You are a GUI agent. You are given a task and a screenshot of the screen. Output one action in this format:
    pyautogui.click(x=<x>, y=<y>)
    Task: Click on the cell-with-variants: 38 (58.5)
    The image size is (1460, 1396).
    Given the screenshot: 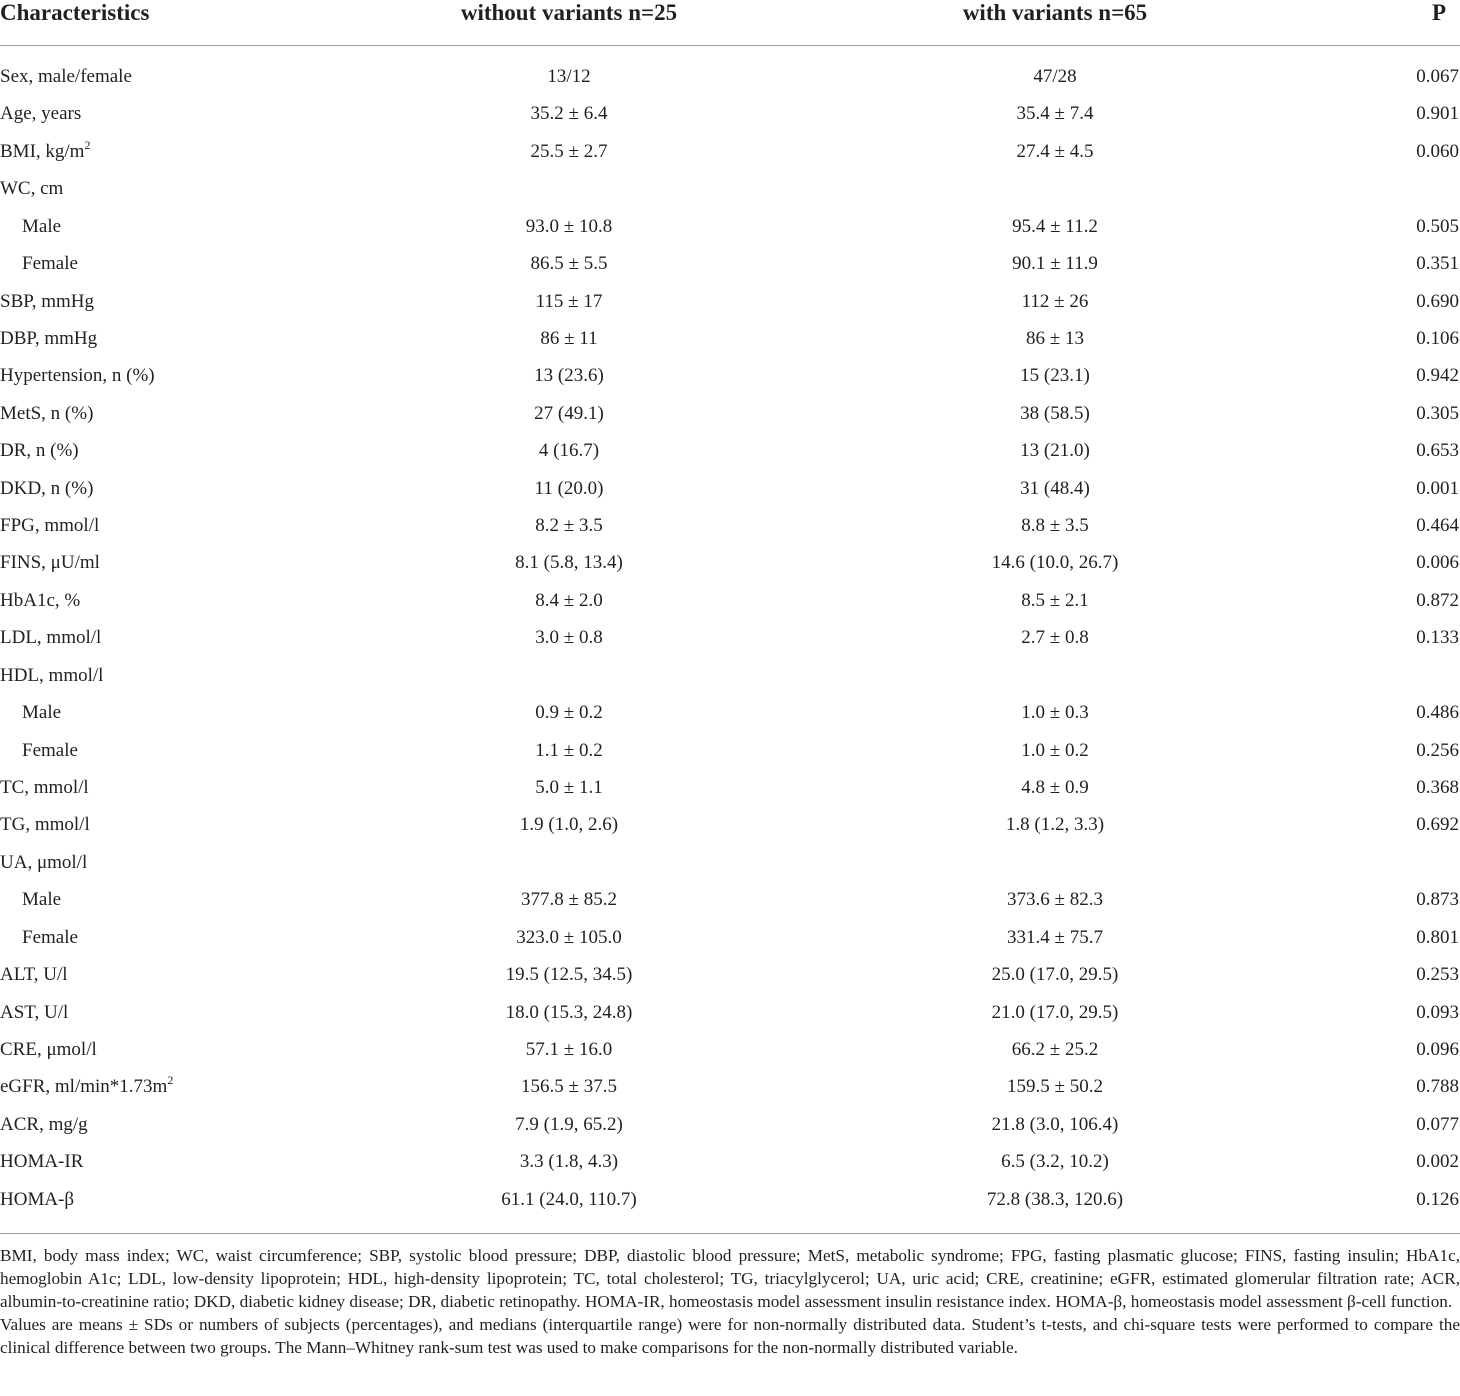 What is the action you would take?
    pyautogui.click(x=1055, y=413)
    